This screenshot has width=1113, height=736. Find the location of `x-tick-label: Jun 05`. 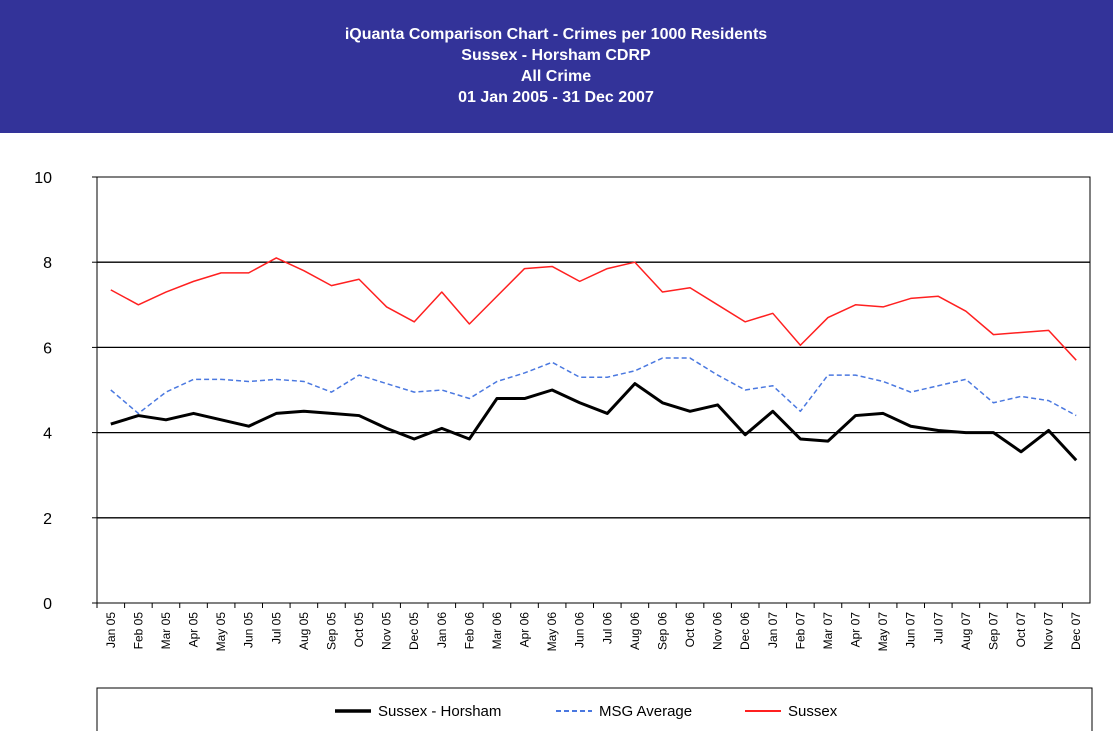

x-tick-label: Jun 05 is located at coordinates (249, 630).